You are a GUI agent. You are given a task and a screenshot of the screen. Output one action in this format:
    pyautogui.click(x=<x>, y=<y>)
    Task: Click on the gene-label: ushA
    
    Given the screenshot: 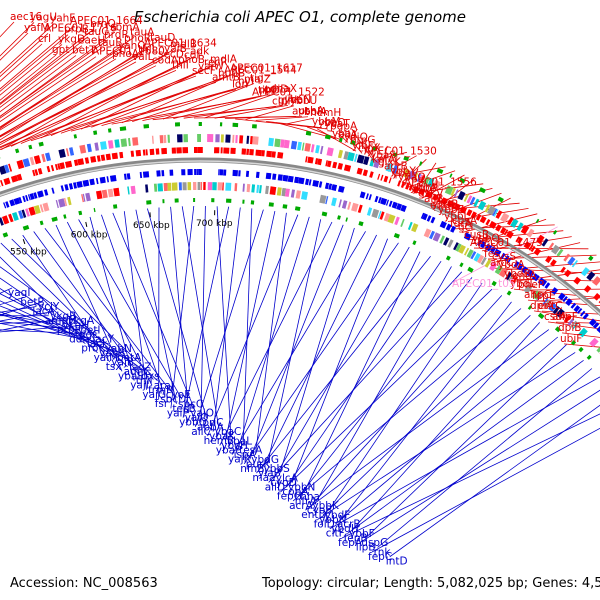 What is the action you would take?
    pyautogui.click(x=311, y=111)
    